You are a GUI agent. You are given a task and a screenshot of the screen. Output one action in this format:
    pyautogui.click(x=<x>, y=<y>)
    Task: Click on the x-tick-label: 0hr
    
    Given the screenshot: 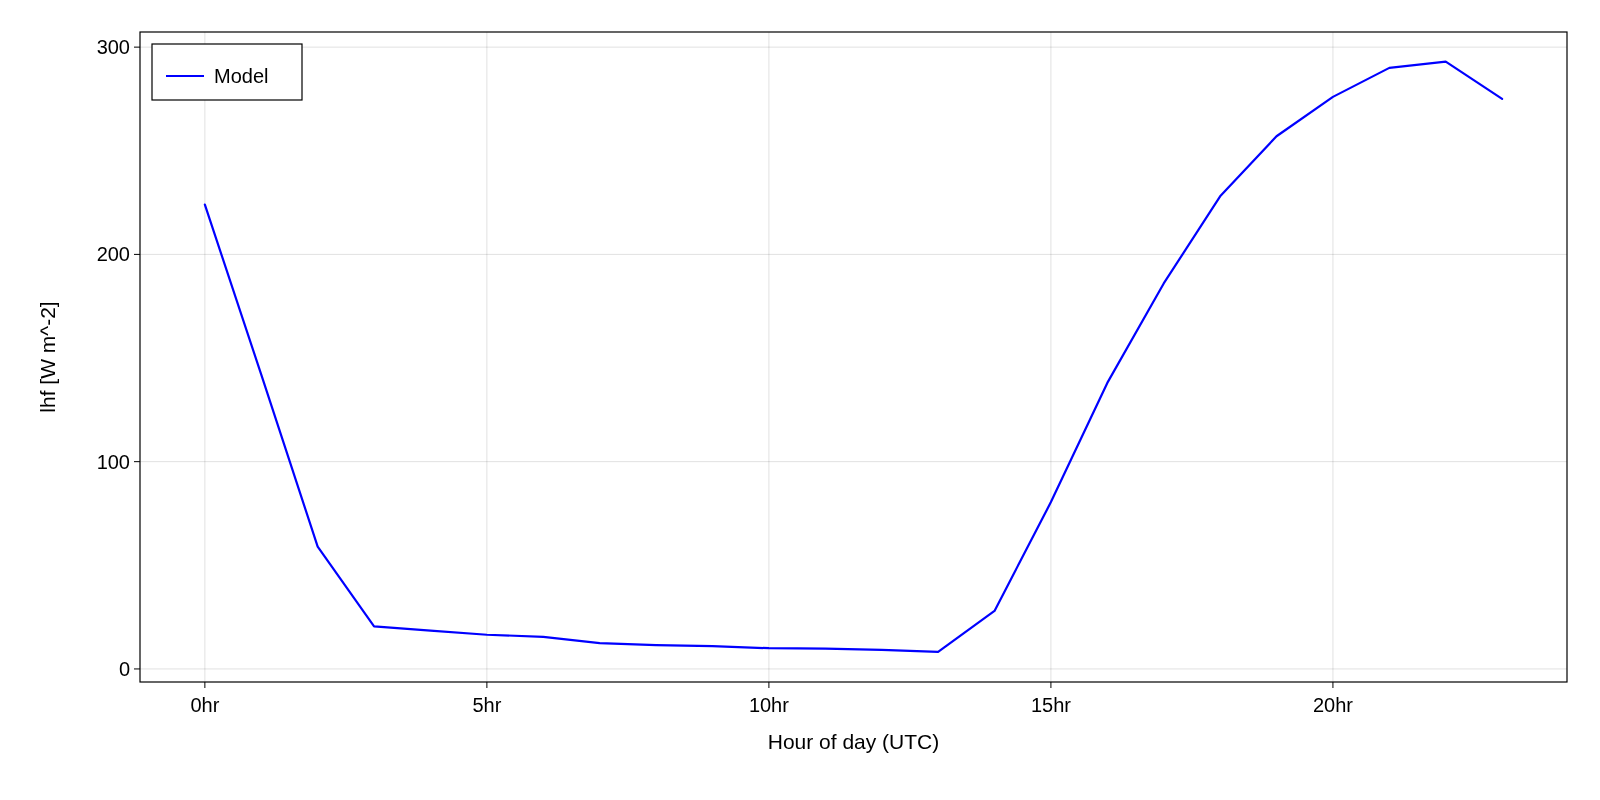 What is the action you would take?
    pyautogui.click(x=205, y=705)
    